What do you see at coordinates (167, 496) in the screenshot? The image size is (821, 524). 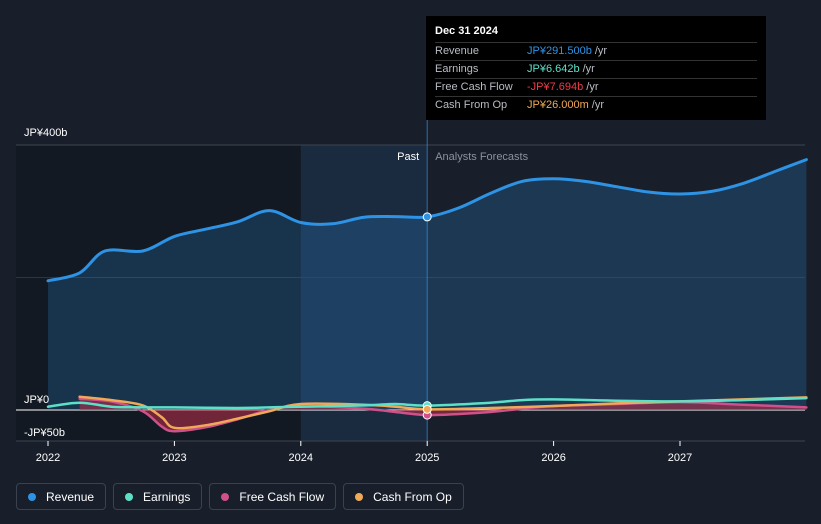 I see `legend-label: Earnings` at bounding box center [167, 496].